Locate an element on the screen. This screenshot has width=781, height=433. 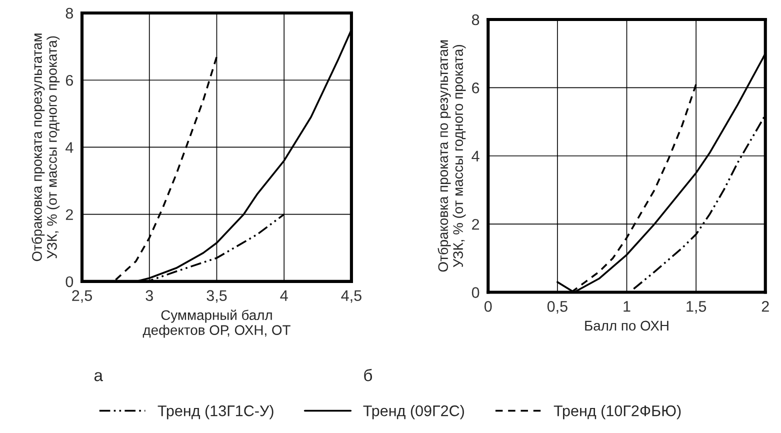
y-axis-title: Отбраковка проката порезультатам УЗК, % (от массы годного проката) is located at coordinates (46, 148).